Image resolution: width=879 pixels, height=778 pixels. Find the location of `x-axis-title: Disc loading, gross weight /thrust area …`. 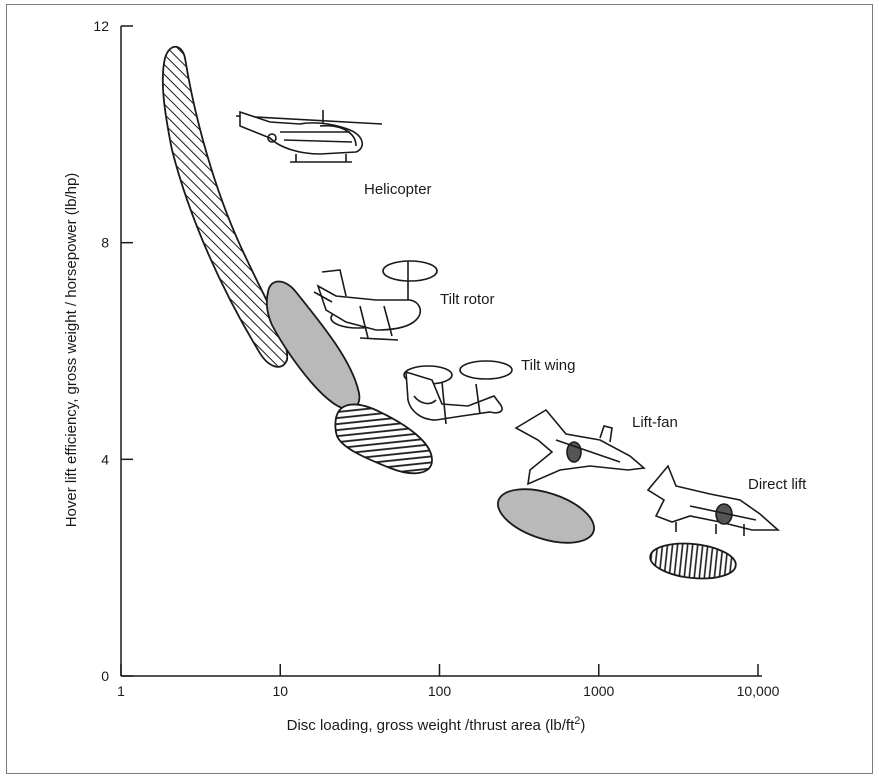

x-axis-title: Disc loading, gross weight /thrust area … is located at coordinates (436, 724).